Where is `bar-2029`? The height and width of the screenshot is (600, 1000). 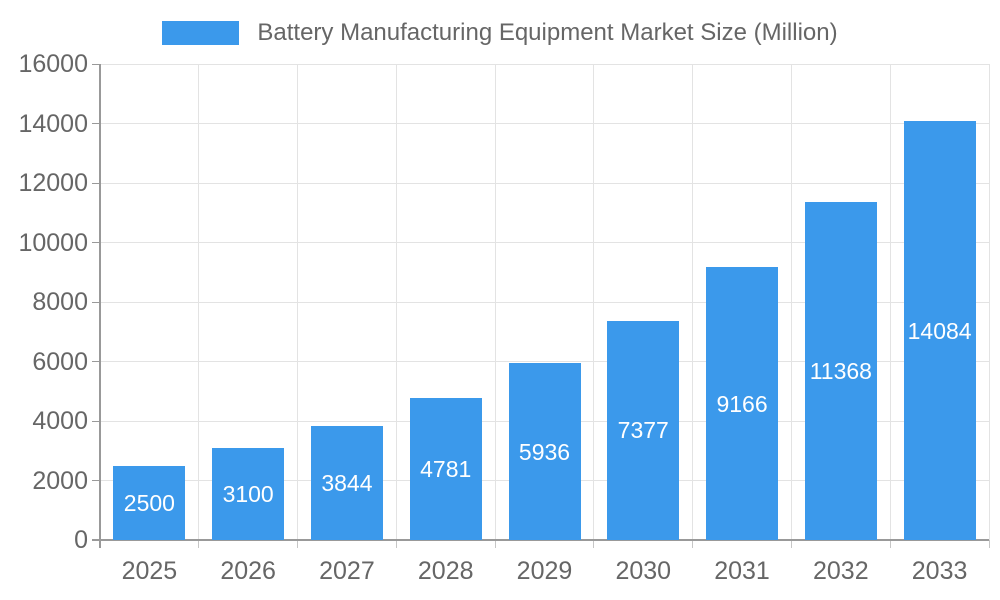
bar-2029 is located at coordinates (544, 451).